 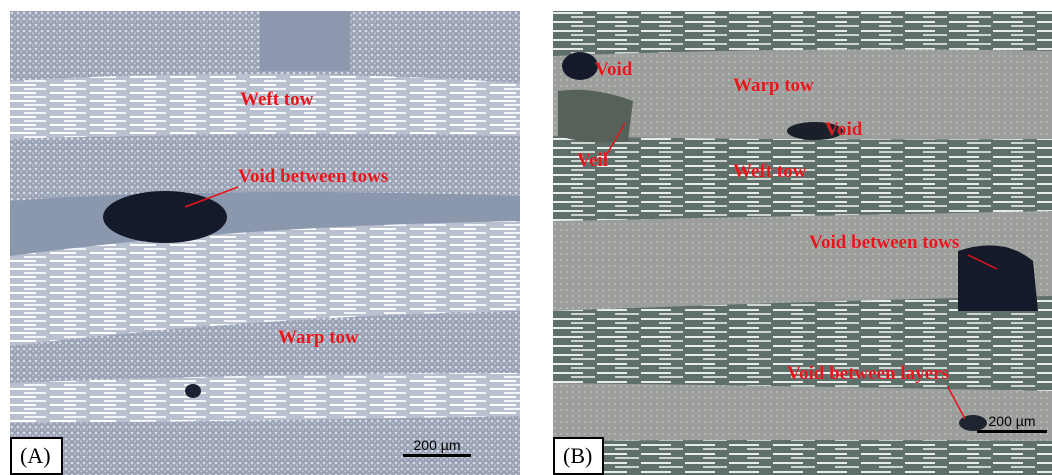 I want to click on weft-tow-label-b: Weft tow, so click(x=770, y=171).